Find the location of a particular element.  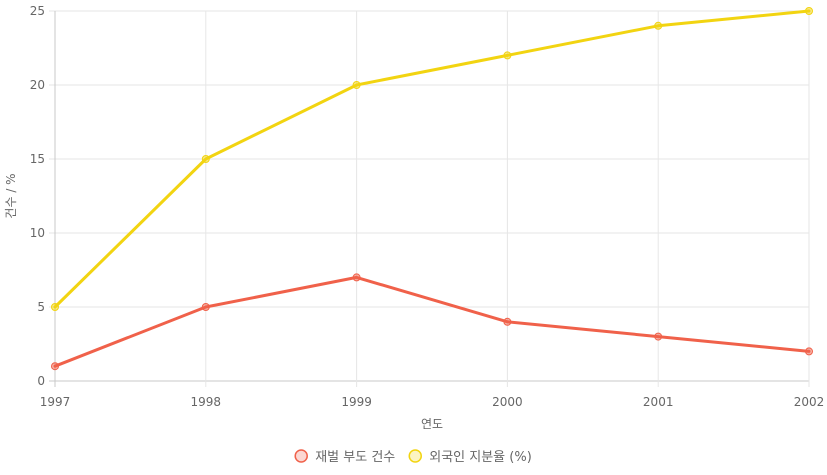

y-tick-label: 0 is located at coordinates (41, 381).